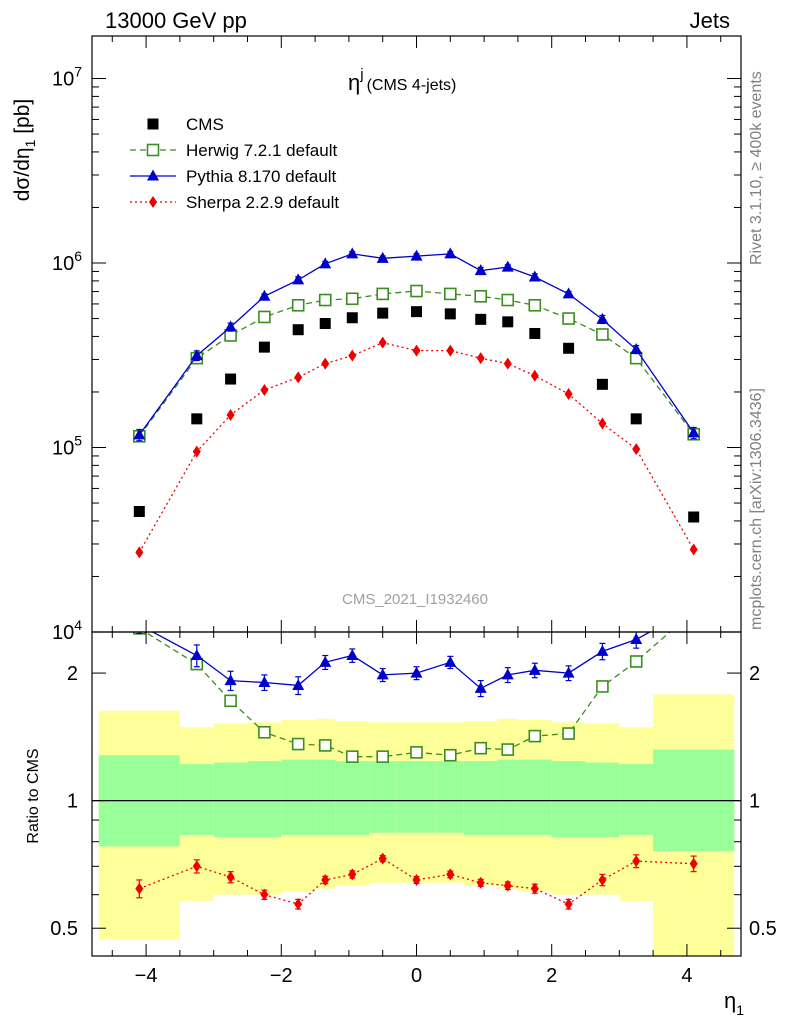 The width and height of the screenshot is (786, 1024). What do you see at coordinates (763, 929) in the screenshot?
I see `ratio-y-tick-label-right: 0.5` at bounding box center [763, 929].